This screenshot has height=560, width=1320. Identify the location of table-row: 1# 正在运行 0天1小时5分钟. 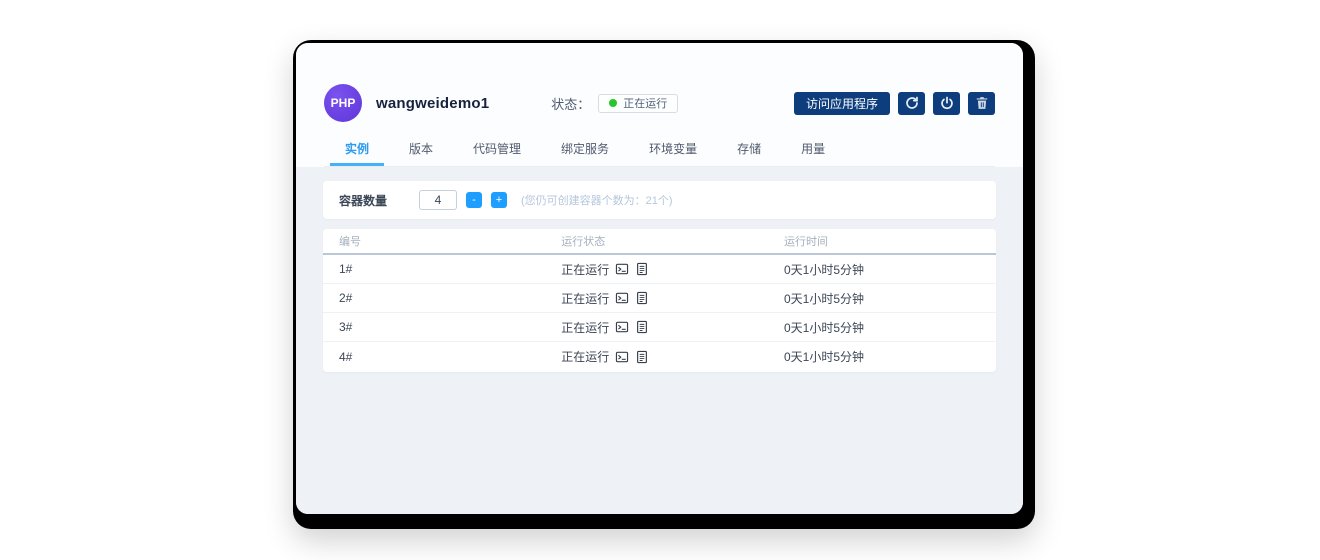
(659, 269).